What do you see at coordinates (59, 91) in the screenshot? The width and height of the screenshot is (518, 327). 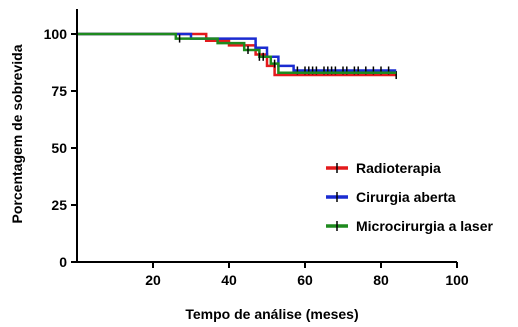 I see `y-tick-label: 75` at bounding box center [59, 91].